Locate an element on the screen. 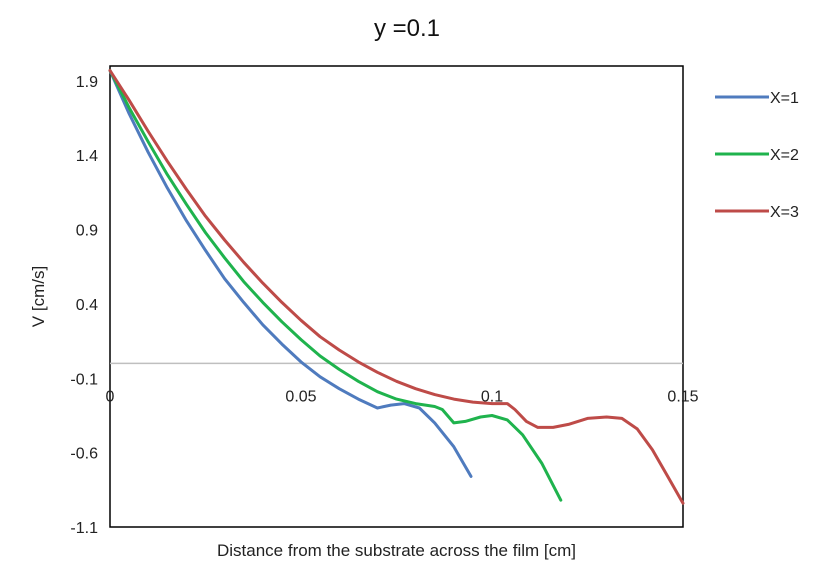 The width and height of the screenshot is (814, 564). x-tick-label: 0.05 is located at coordinates (300, 396).